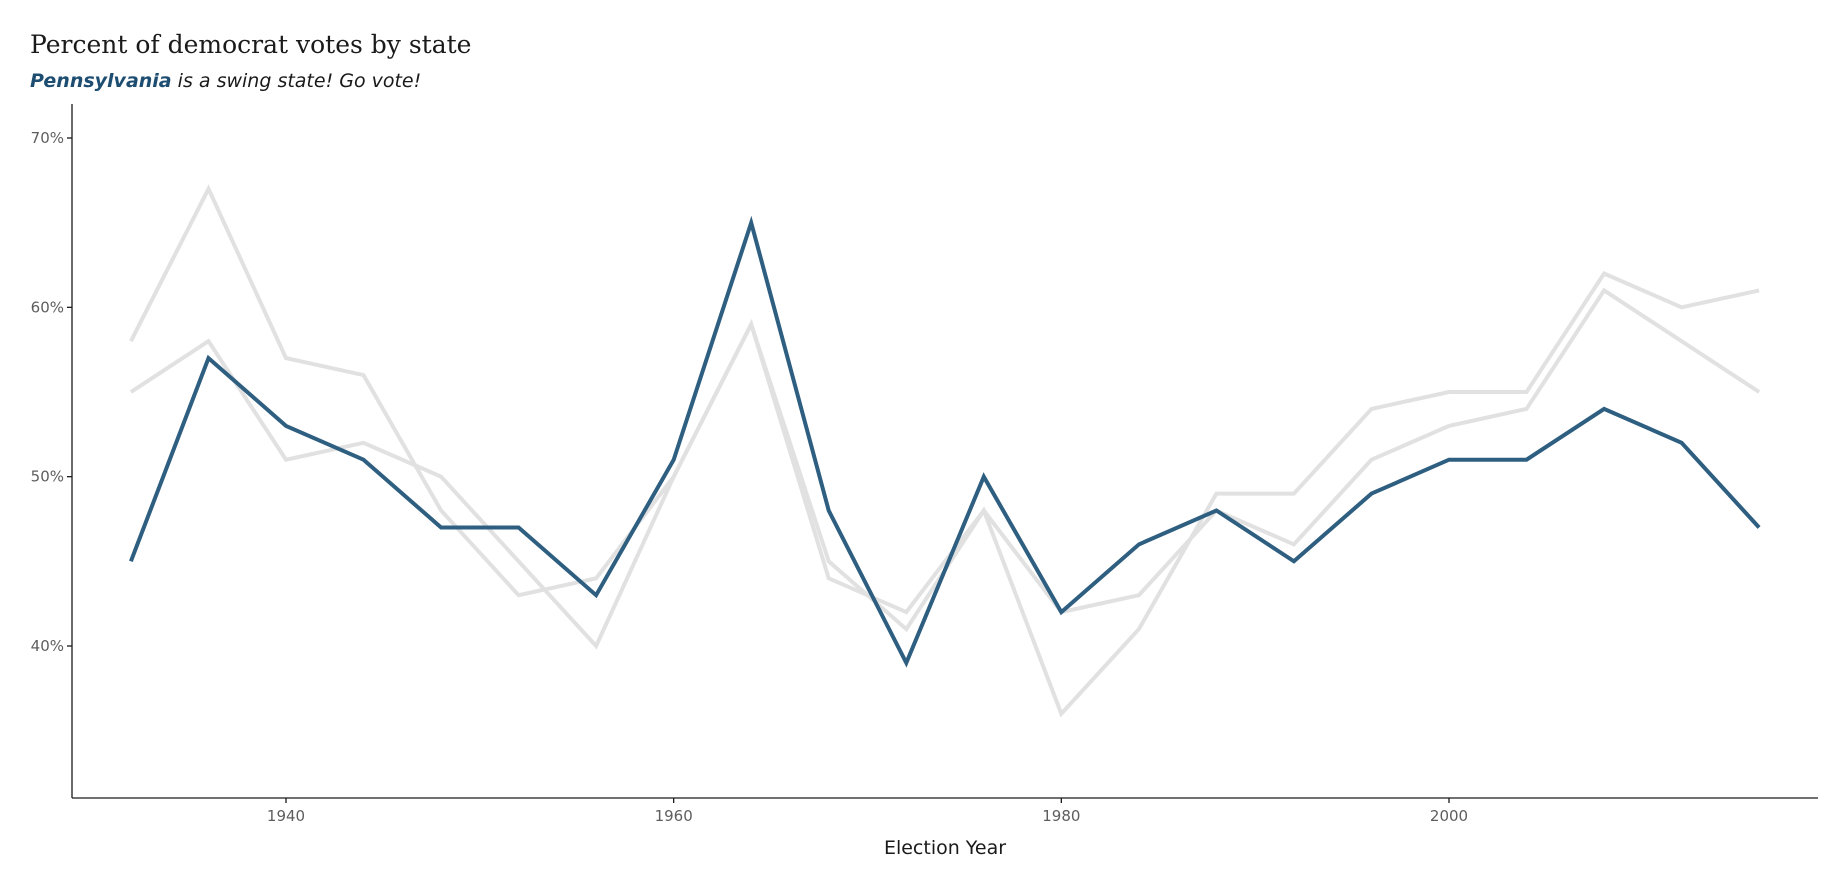 This screenshot has width=1848, height=886. I want to click on chart-title: Percent of democrat votes by state, so click(251, 44).